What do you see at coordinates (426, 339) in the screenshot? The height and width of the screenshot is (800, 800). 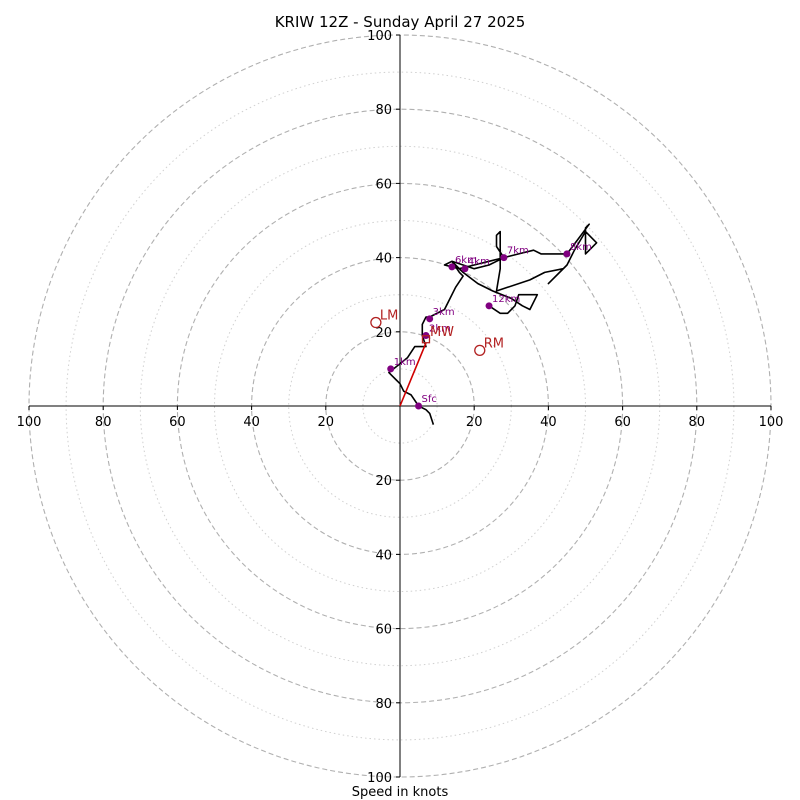 I see `mean-wind-marker` at bounding box center [426, 339].